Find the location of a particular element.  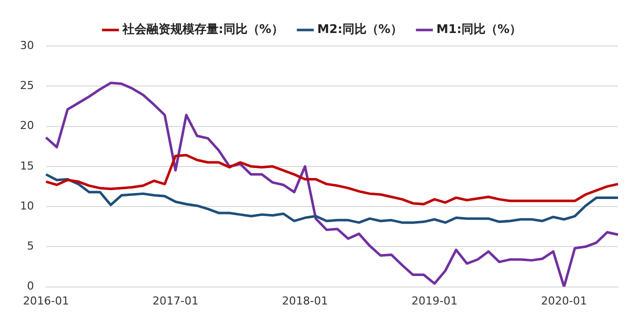

x-tick-label: 2016-01 is located at coordinates (46, 301).